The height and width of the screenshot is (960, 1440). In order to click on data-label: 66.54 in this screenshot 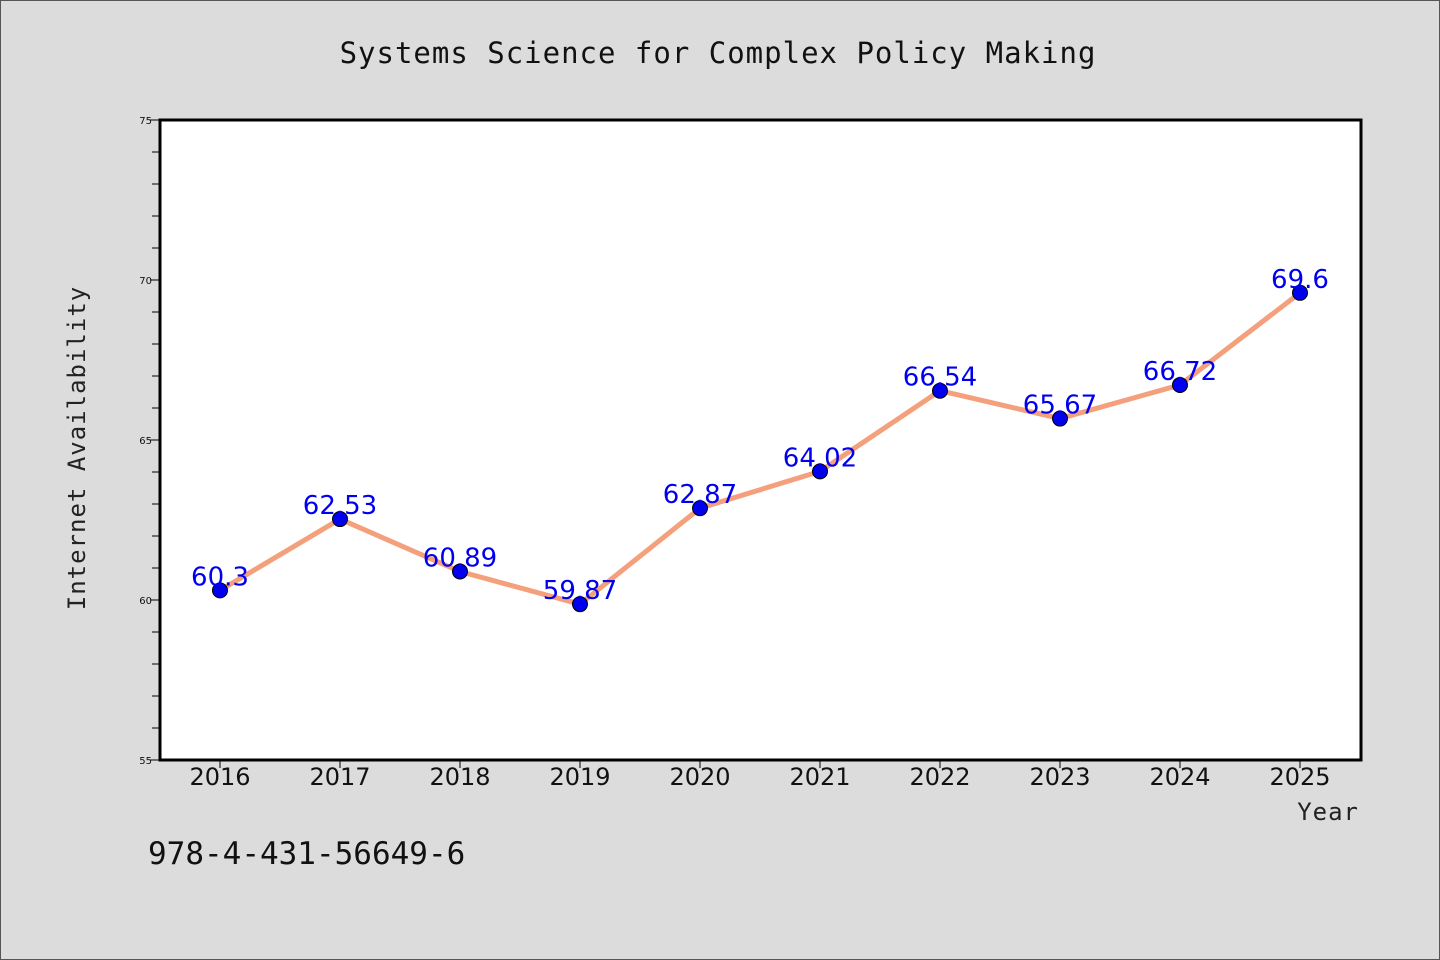, I will do `click(940, 378)`.